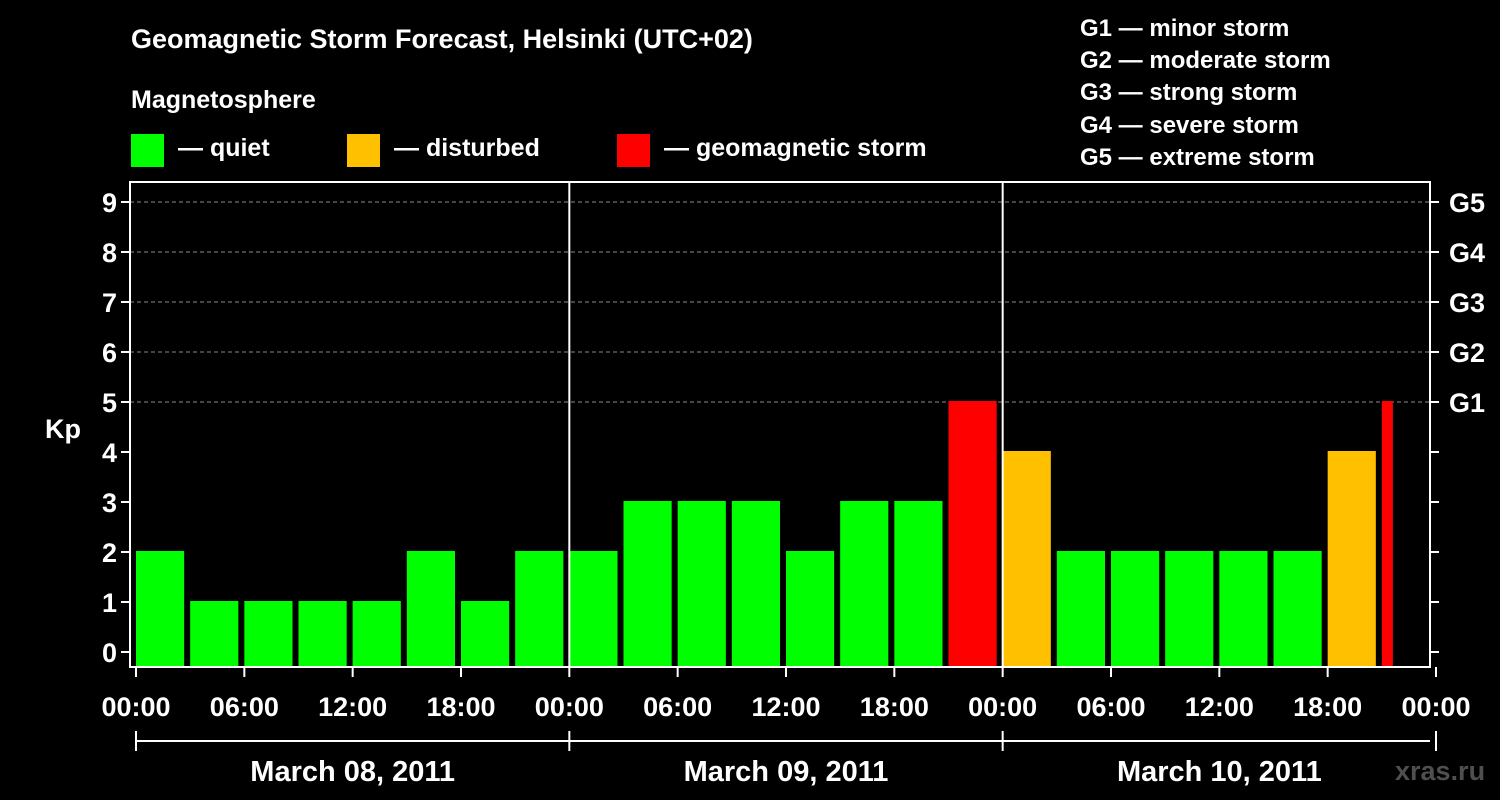 The height and width of the screenshot is (800, 1500). What do you see at coordinates (244, 707) in the screenshot?
I see `xtick-label-1: 06:00` at bounding box center [244, 707].